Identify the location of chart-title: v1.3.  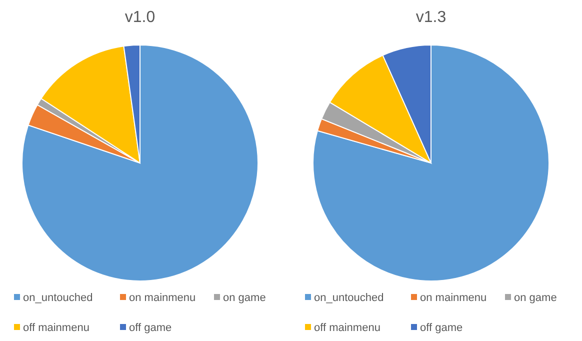
(431, 17).